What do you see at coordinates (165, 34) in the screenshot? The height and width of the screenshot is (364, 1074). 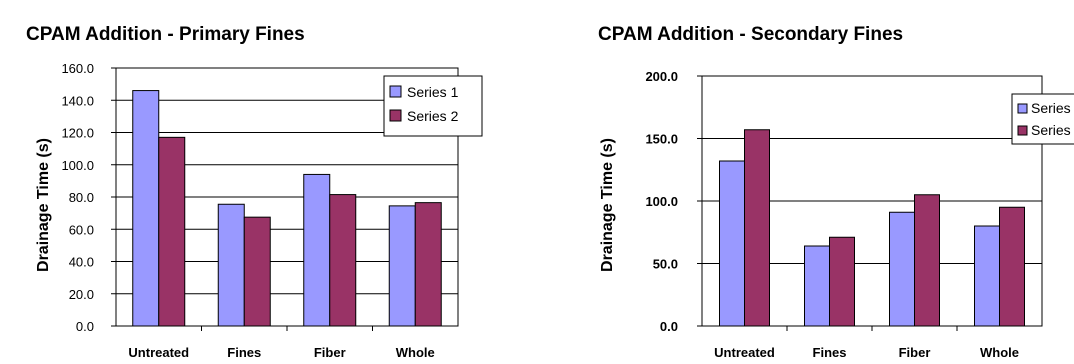 I see `chart1-title: CPAM Addition - Primary Fines` at bounding box center [165, 34].